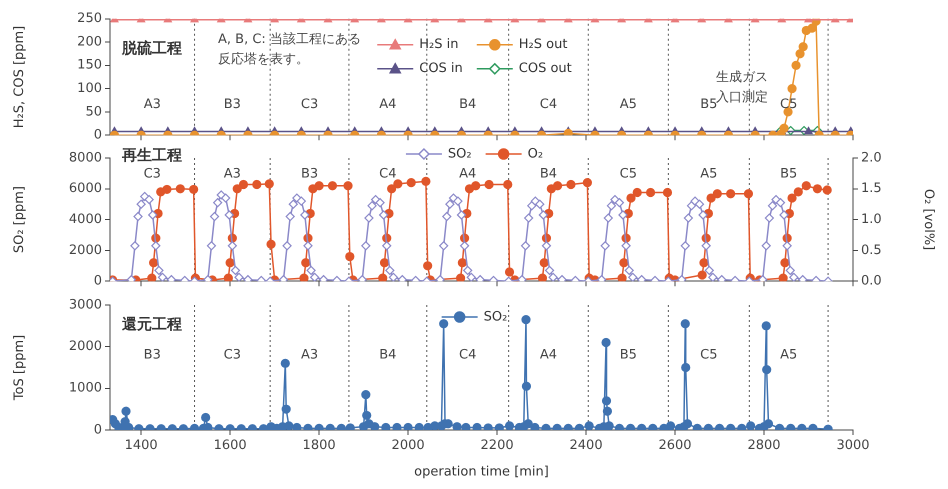  What do you see at coordinates (536, 154) in the screenshot?
I see `legend-label: O₂` at bounding box center [536, 154].